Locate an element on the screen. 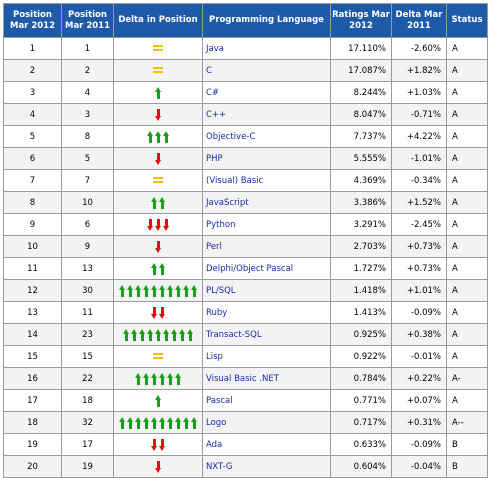 The image size is (491, 478). language-link: Objective-C is located at coordinates (266, 136).